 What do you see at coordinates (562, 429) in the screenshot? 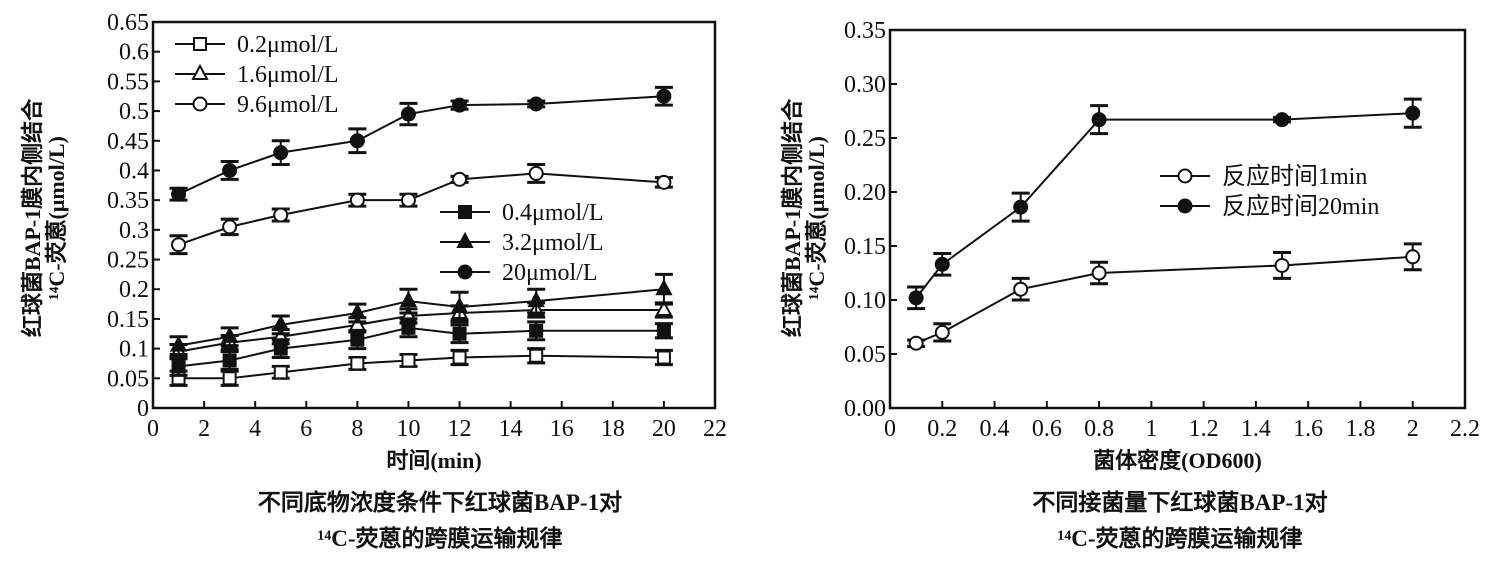
I see `x-tick-label: 16` at bounding box center [562, 429].